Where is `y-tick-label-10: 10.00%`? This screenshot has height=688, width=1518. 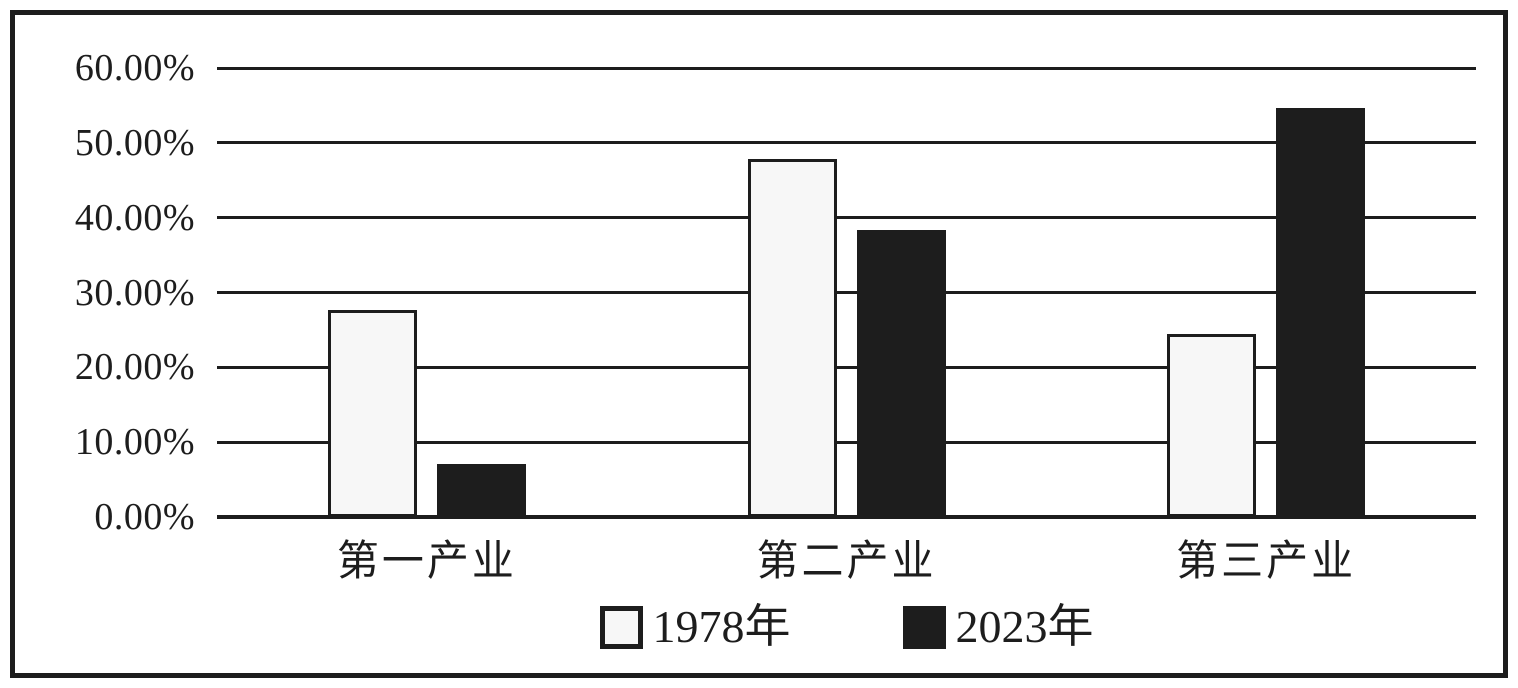 y-tick-label-10: 10.00% is located at coordinates (134, 442).